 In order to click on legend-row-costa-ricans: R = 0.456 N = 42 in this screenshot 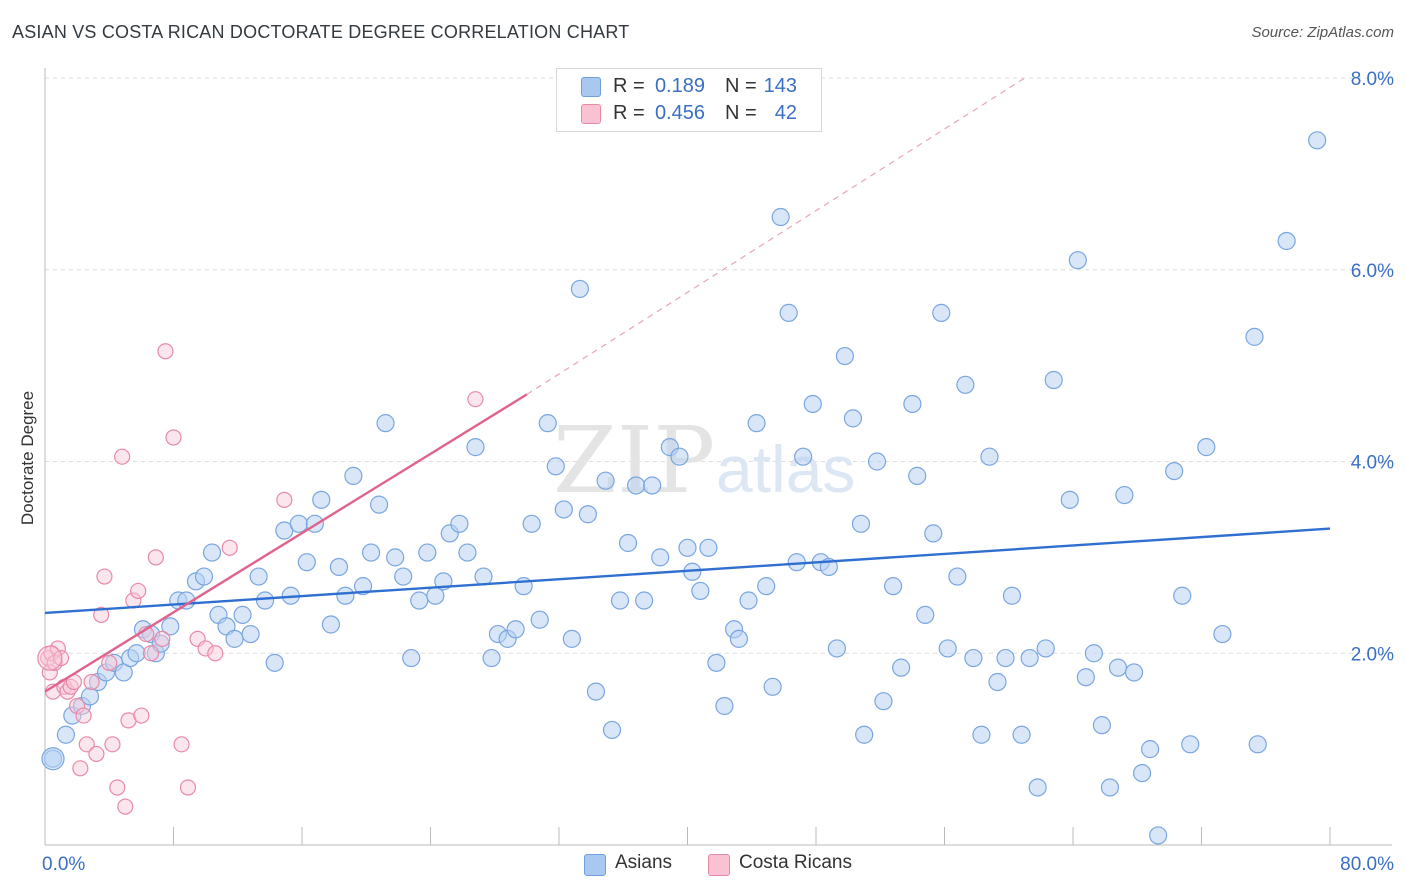, I will do `click(689, 114)`.